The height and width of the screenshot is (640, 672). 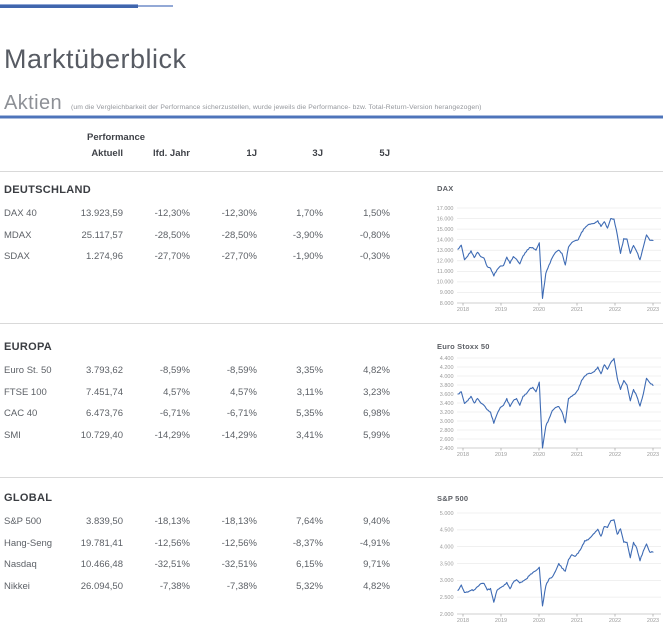 What do you see at coordinates (309, 392) in the screenshot?
I see `value-cell: 3,11%` at bounding box center [309, 392].